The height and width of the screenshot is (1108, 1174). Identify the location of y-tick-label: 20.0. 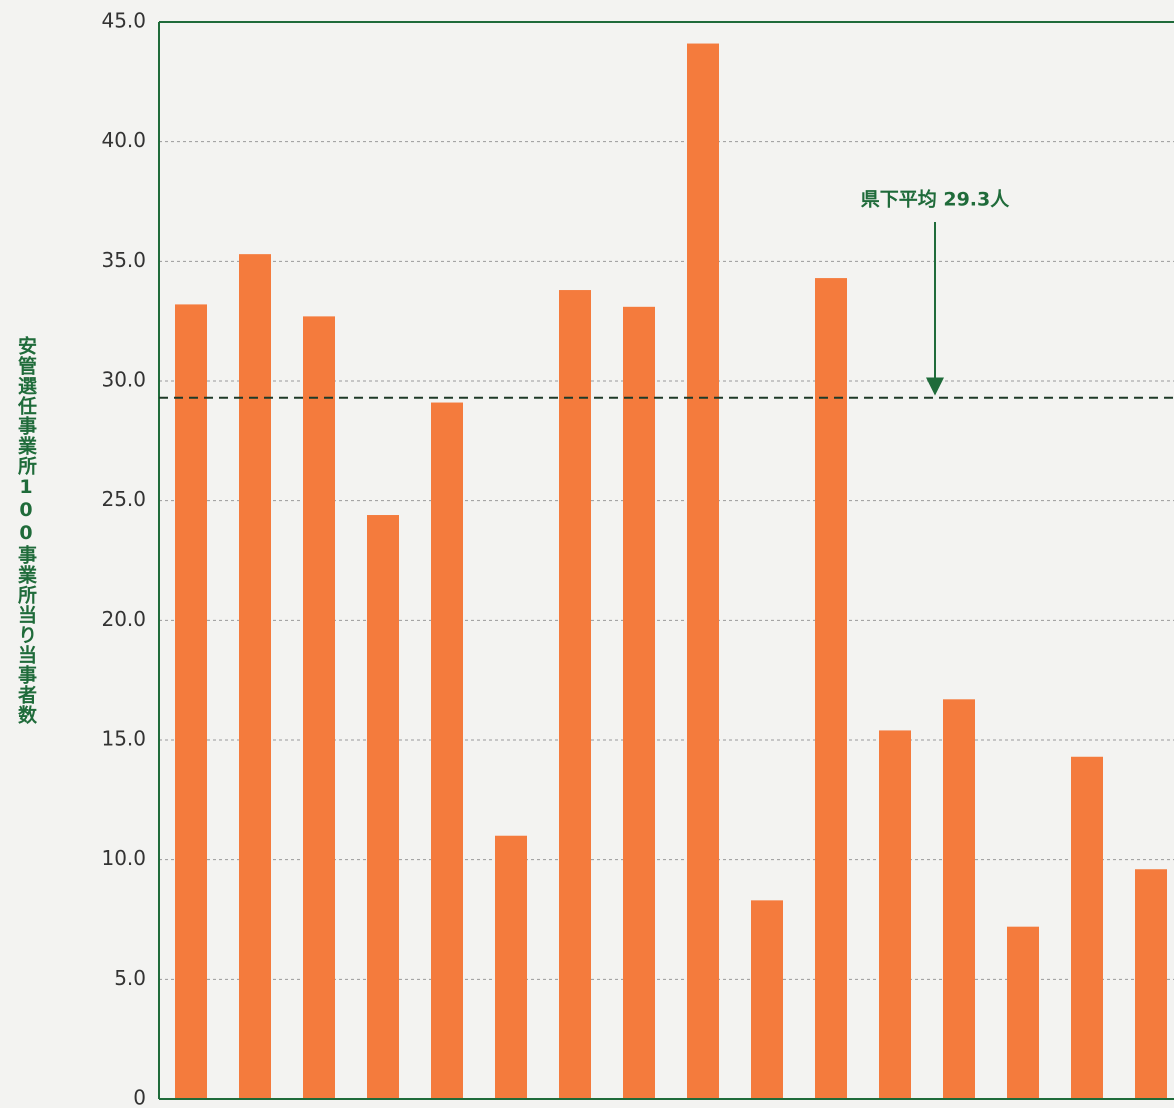
(123, 619).